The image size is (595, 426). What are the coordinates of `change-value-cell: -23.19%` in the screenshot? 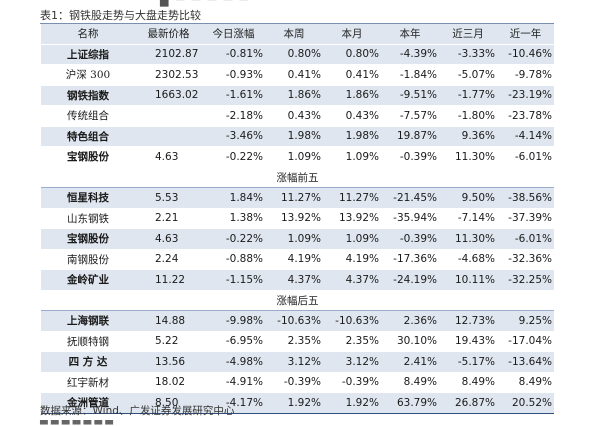 It's located at (525, 95).